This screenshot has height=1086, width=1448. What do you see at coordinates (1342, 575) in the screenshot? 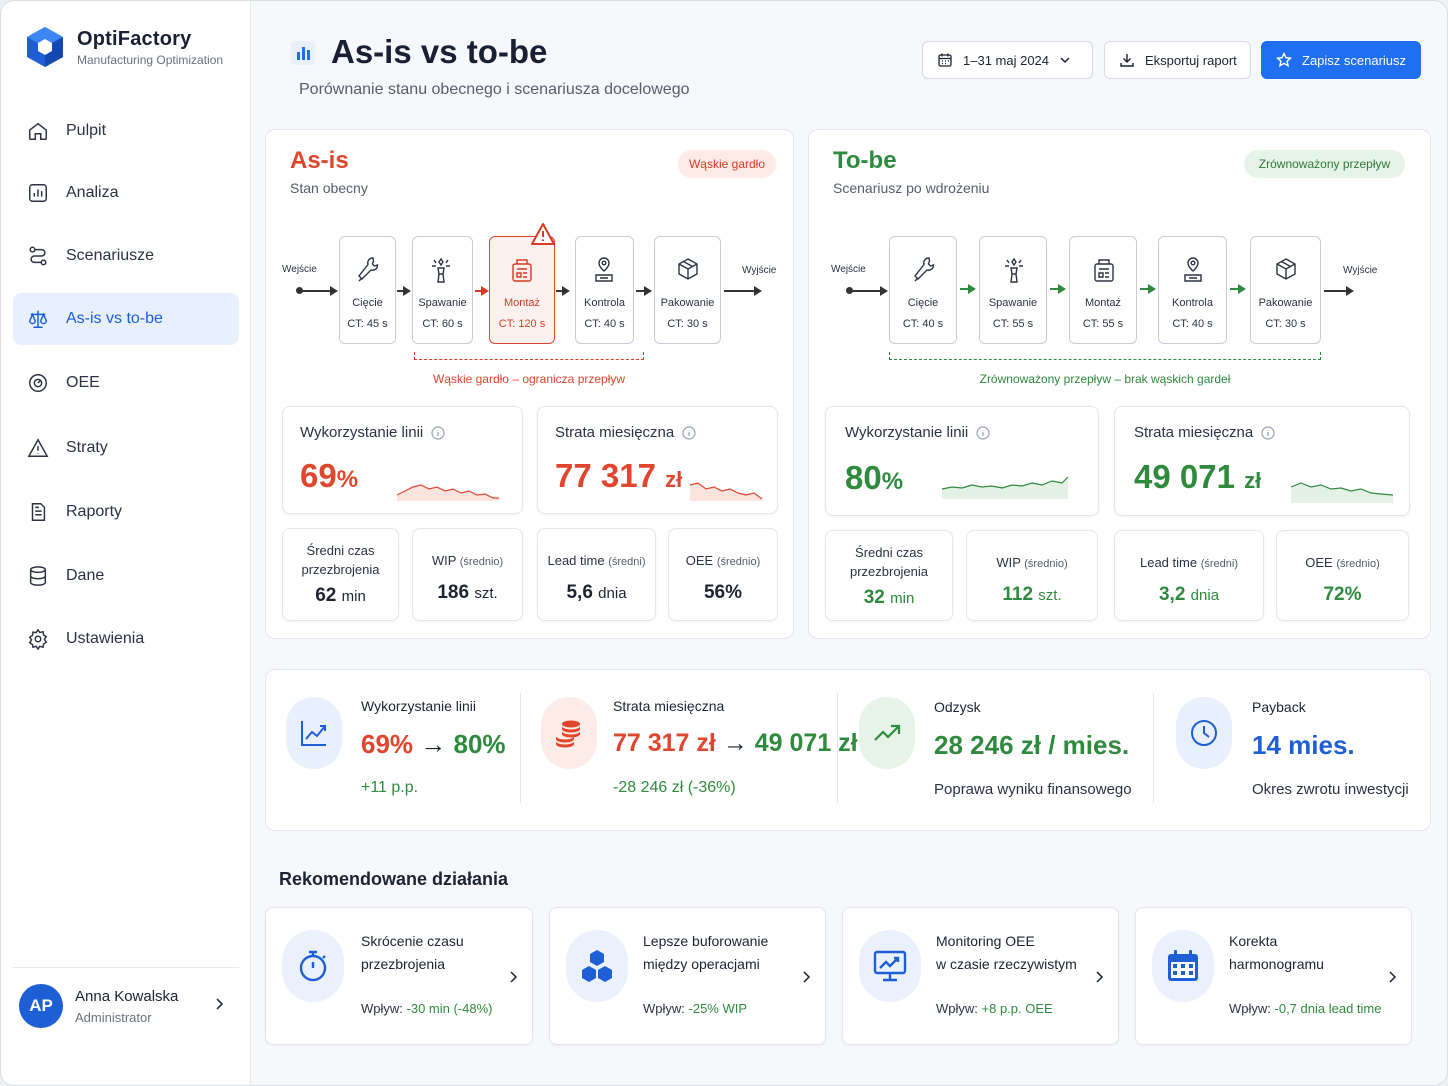
I see `kpi-oee-card: OEE (średnio) 72%` at bounding box center [1342, 575].